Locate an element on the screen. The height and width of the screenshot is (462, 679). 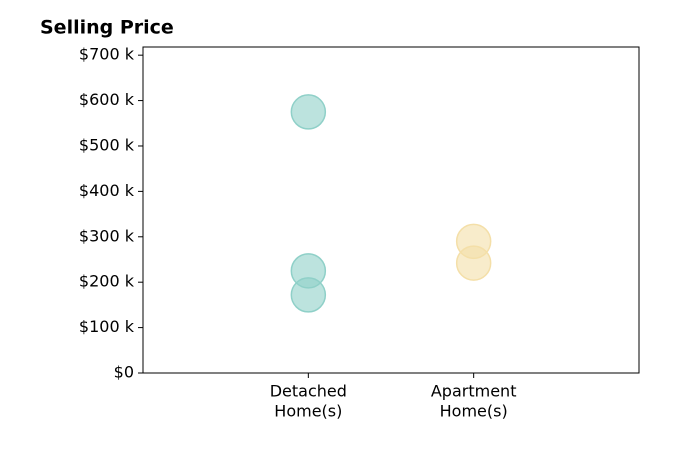
y-tick-label: $400 k is located at coordinates (107, 190).